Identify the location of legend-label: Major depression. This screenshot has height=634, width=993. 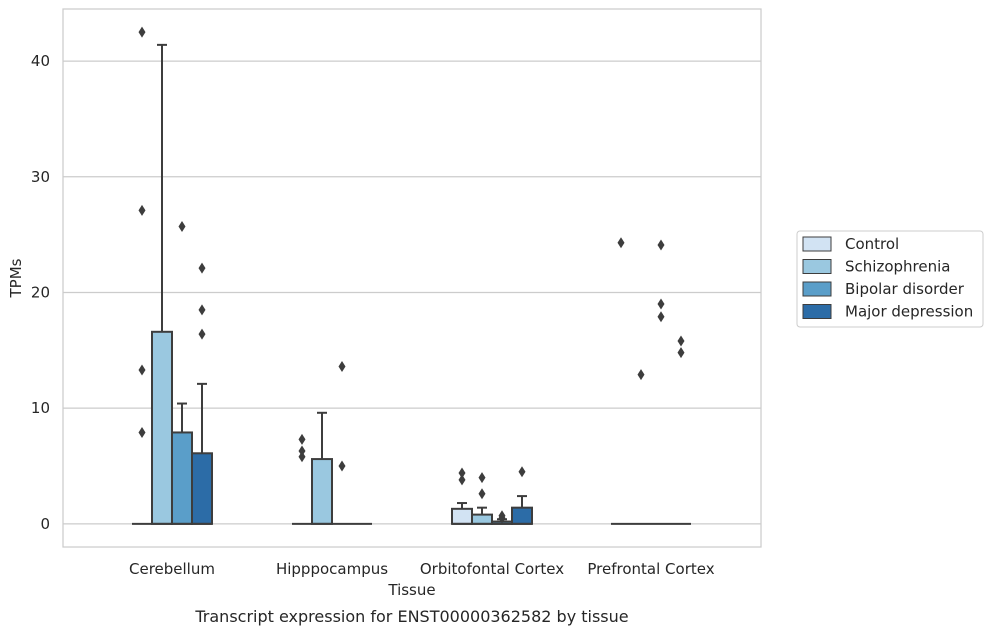
(909, 312).